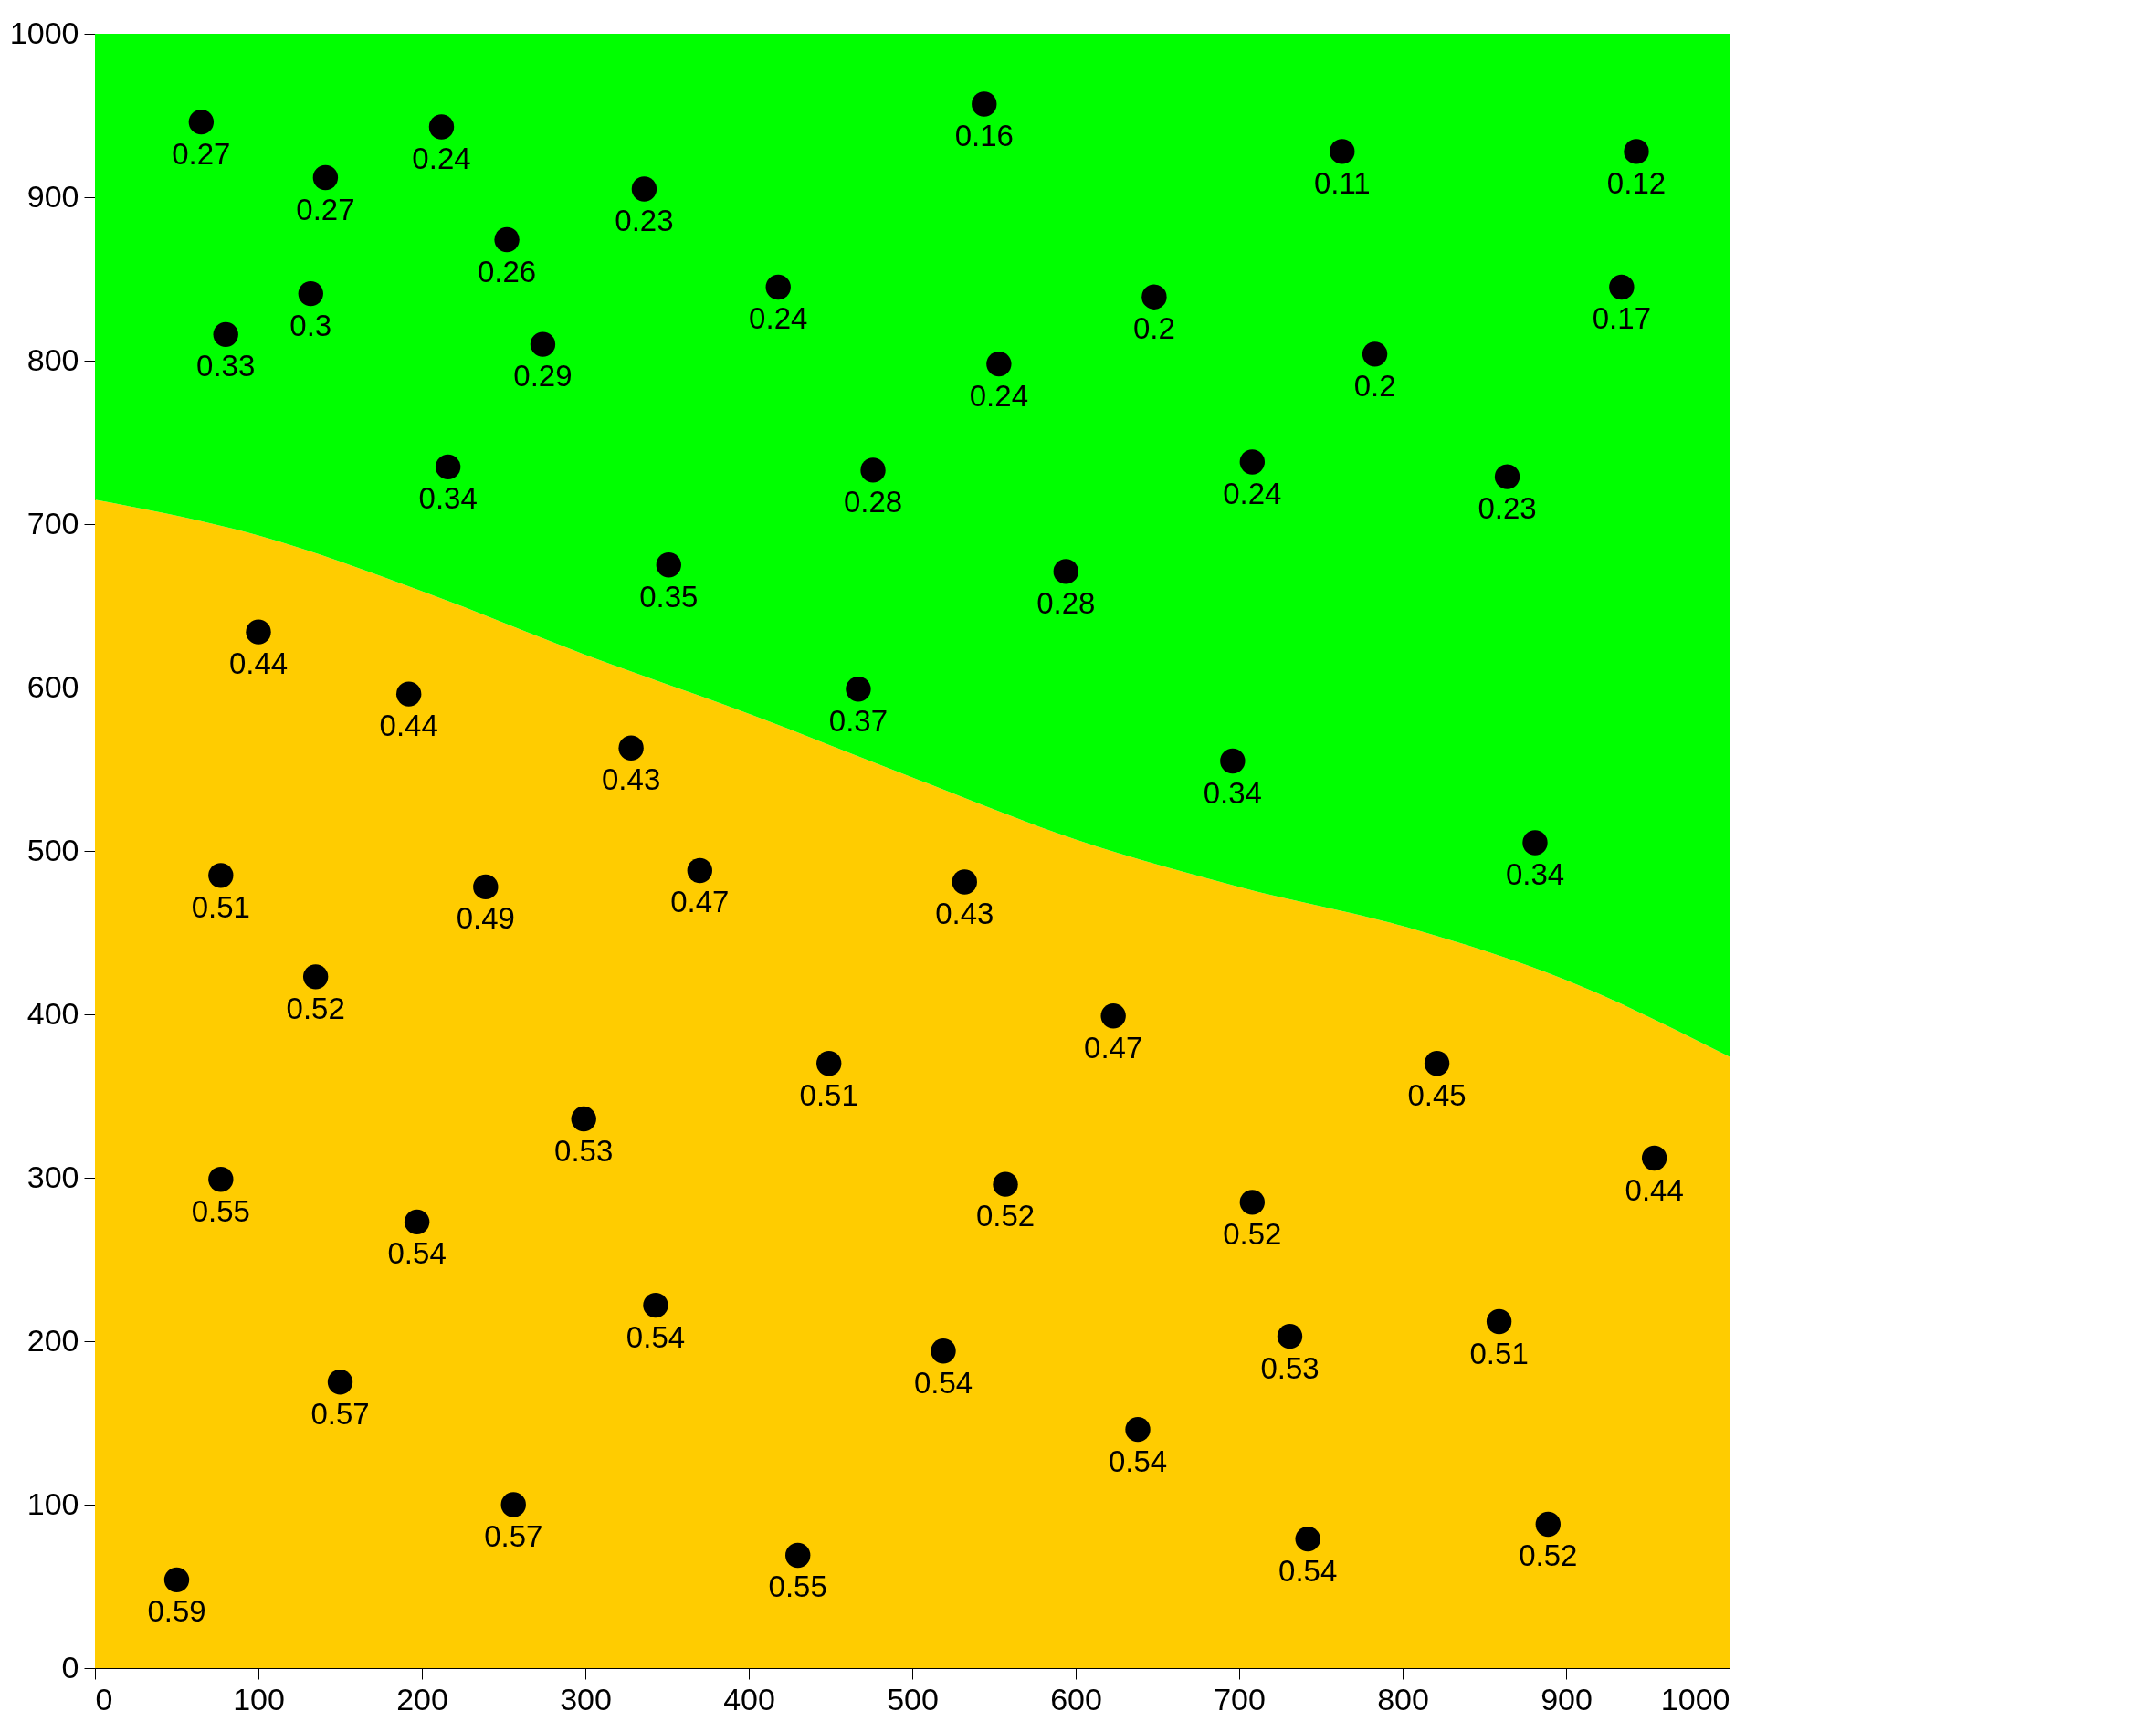 This screenshot has height=1732, width=2156. I want to click on annotation: 0.35, so click(669, 597).